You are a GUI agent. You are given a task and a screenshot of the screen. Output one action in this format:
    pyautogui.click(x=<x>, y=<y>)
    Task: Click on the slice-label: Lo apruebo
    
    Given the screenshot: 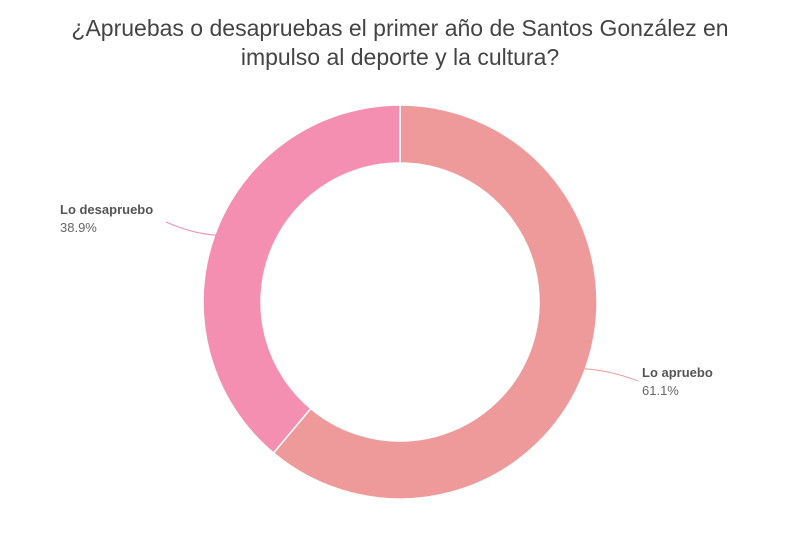 What is the action you would take?
    pyautogui.click(x=677, y=372)
    